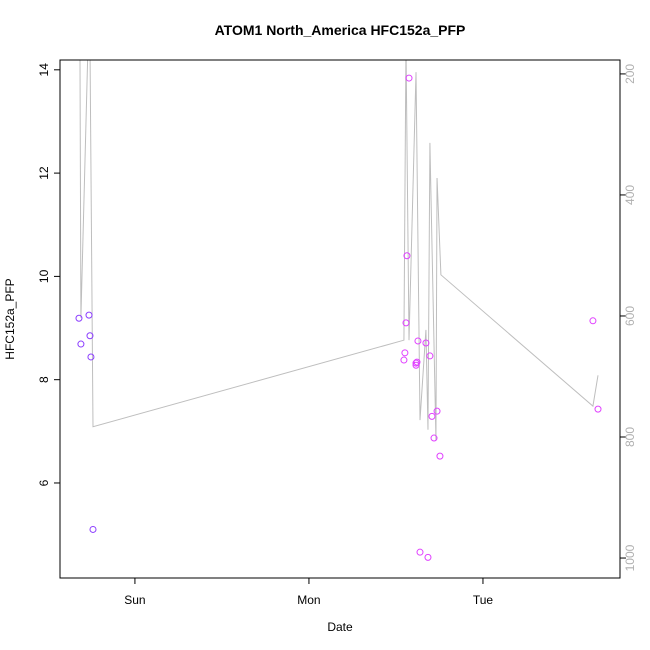 Image resolution: width=650 pixels, height=650 pixels. Describe the element at coordinates (483, 600) in the screenshot. I see `x-tick-label: Tue` at that location.